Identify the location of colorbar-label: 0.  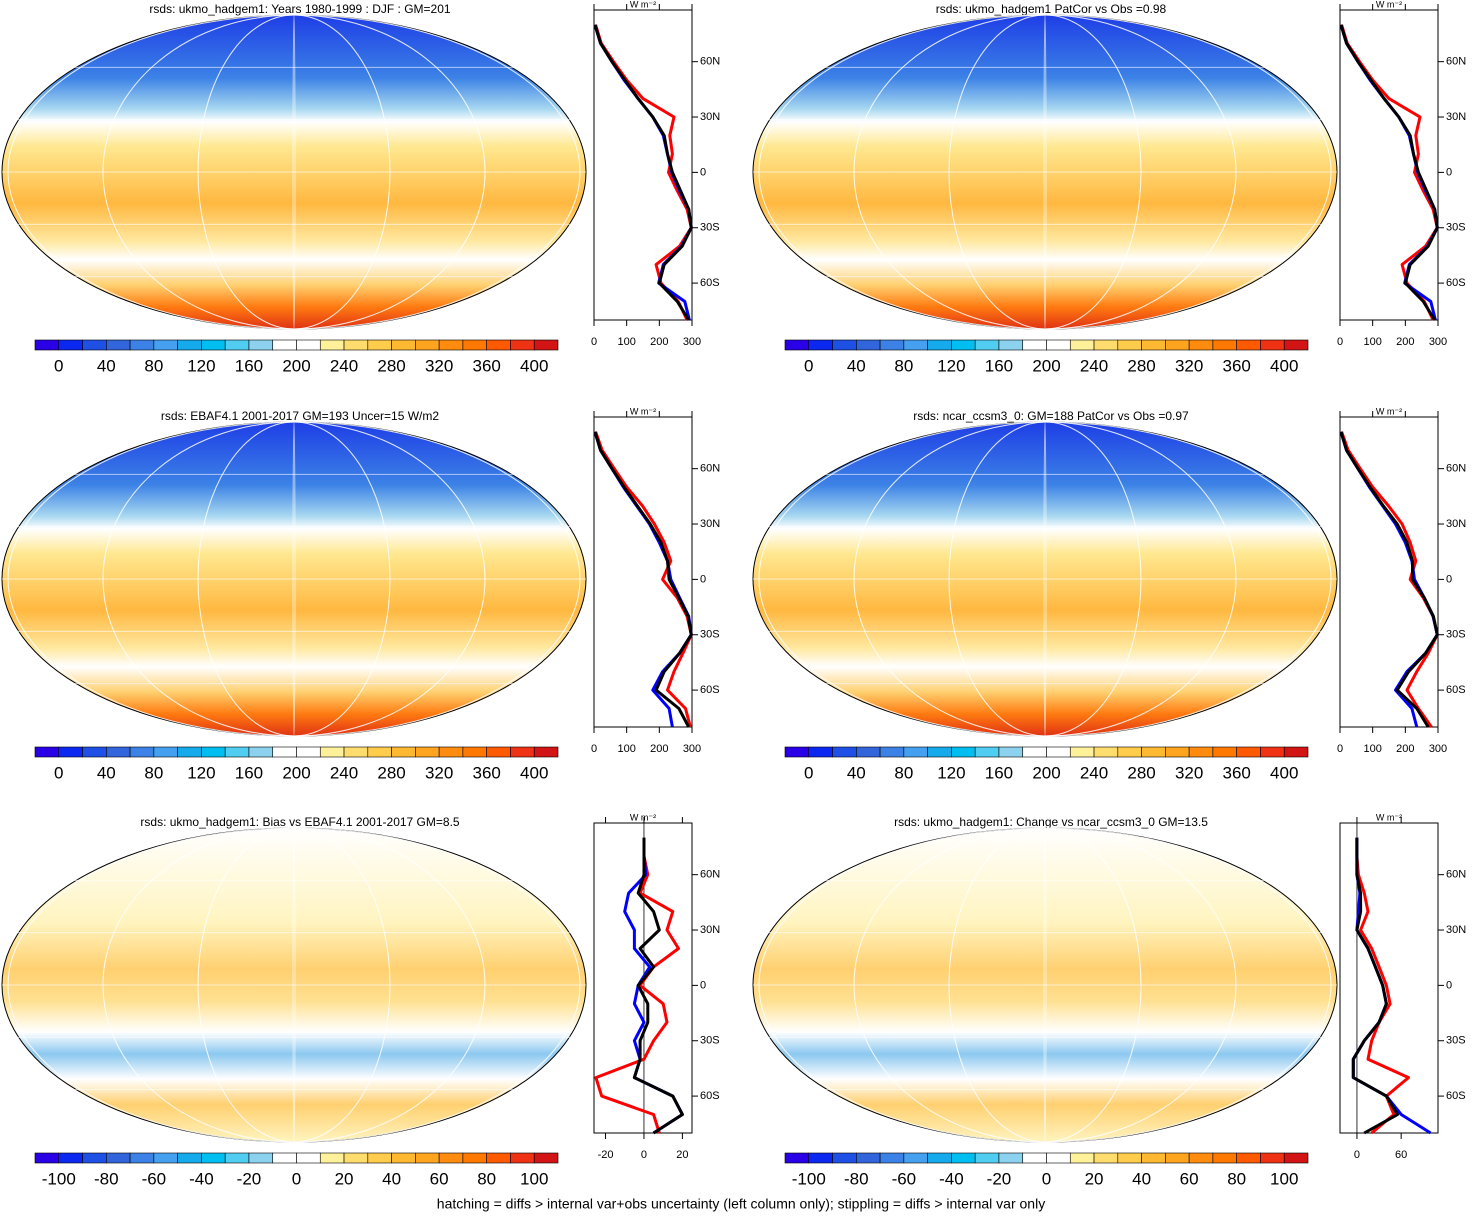
(1046, 1178).